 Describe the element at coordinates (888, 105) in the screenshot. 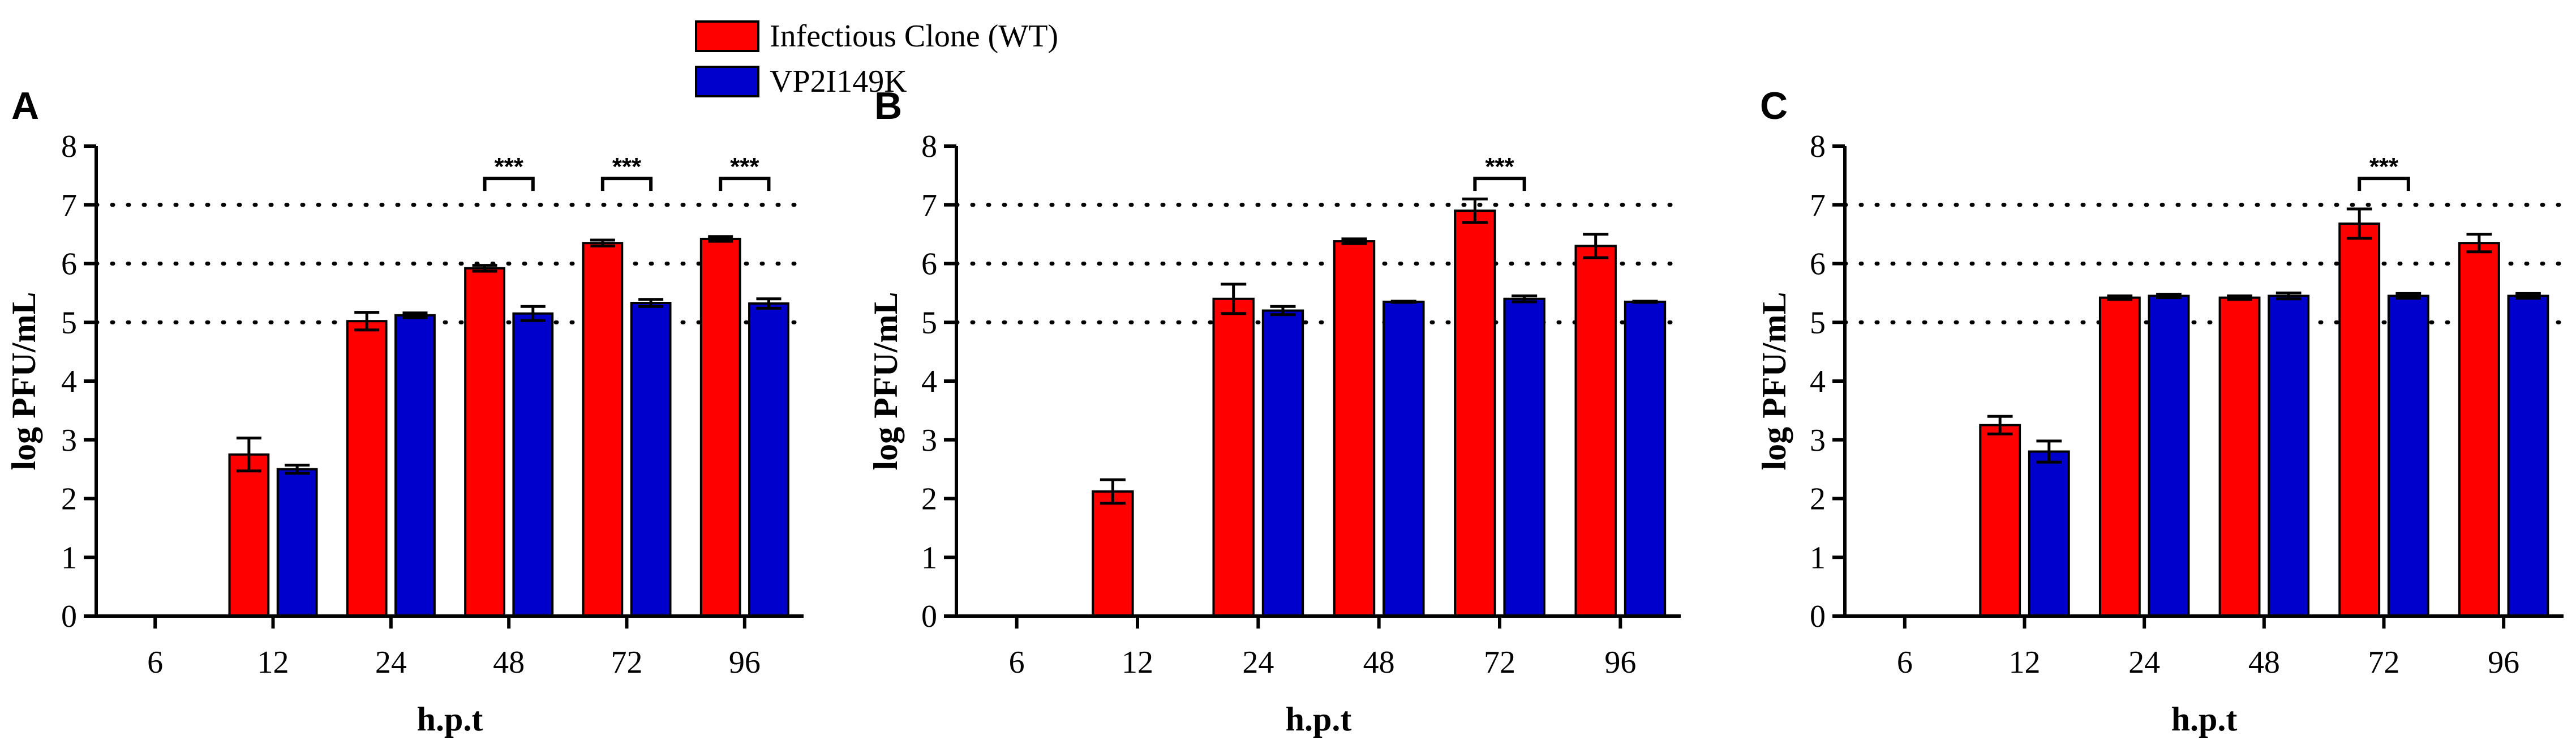

I see `panel-letter: B` at that location.